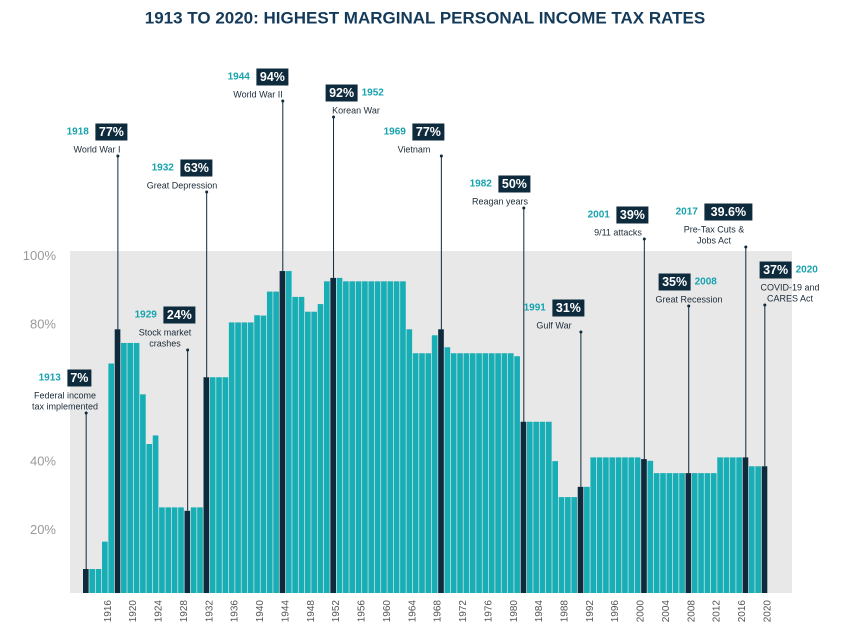  I want to click on annotation-text: Stock market, so click(165, 332).